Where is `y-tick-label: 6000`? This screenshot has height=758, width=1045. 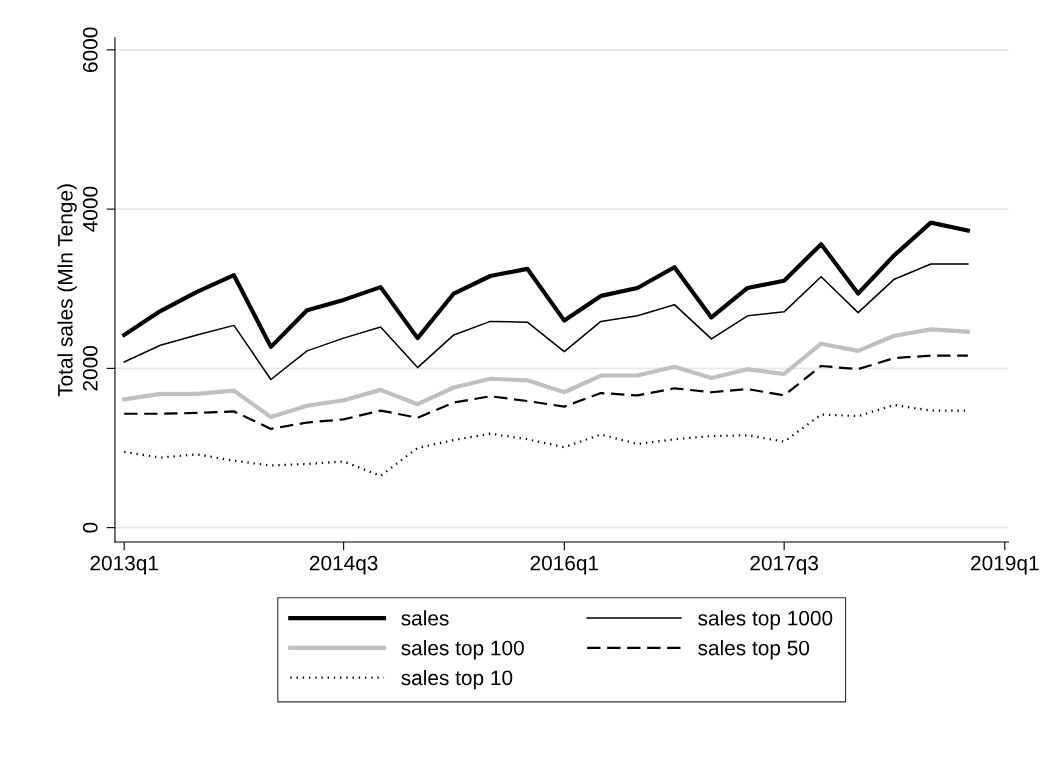
y-tick-label: 6000 is located at coordinates (90, 49).